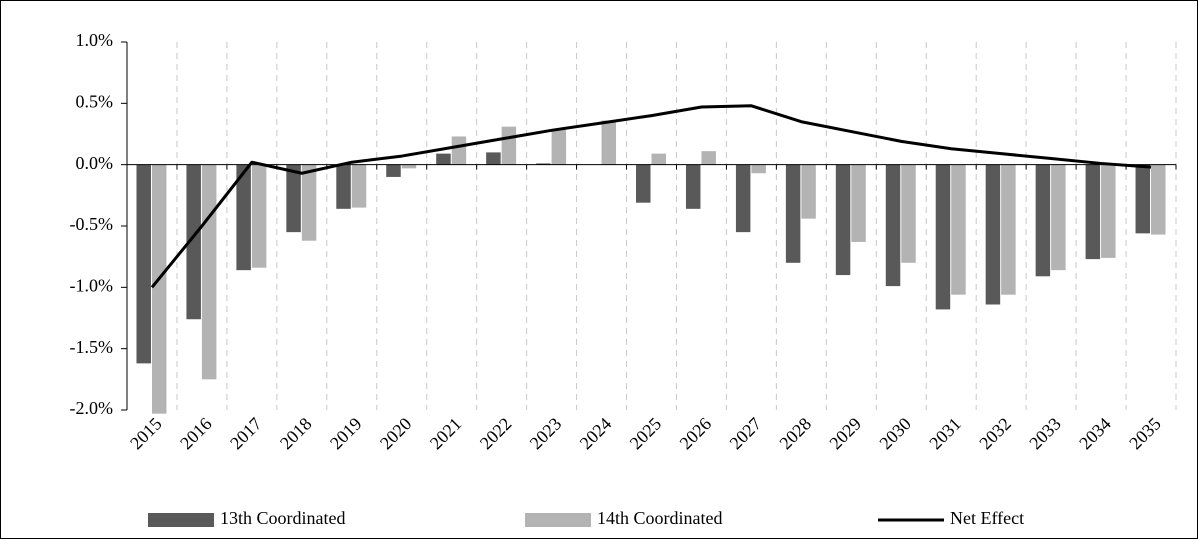 This screenshot has width=1198, height=539. What do you see at coordinates (92, 285) in the screenshot?
I see `y-tick-label: -1.0%` at bounding box center [92, 285].